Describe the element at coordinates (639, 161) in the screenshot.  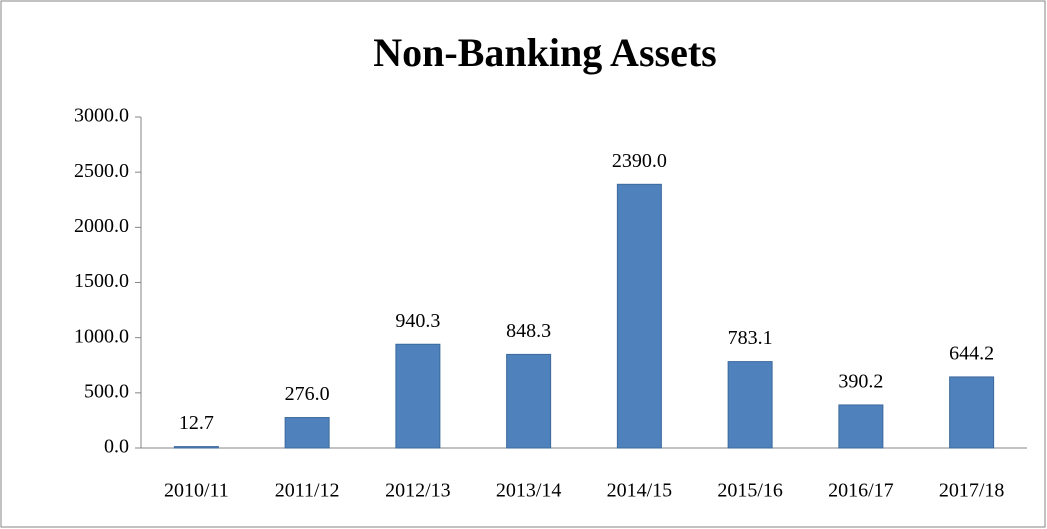
I see `data-label: 2390.0` at that location.